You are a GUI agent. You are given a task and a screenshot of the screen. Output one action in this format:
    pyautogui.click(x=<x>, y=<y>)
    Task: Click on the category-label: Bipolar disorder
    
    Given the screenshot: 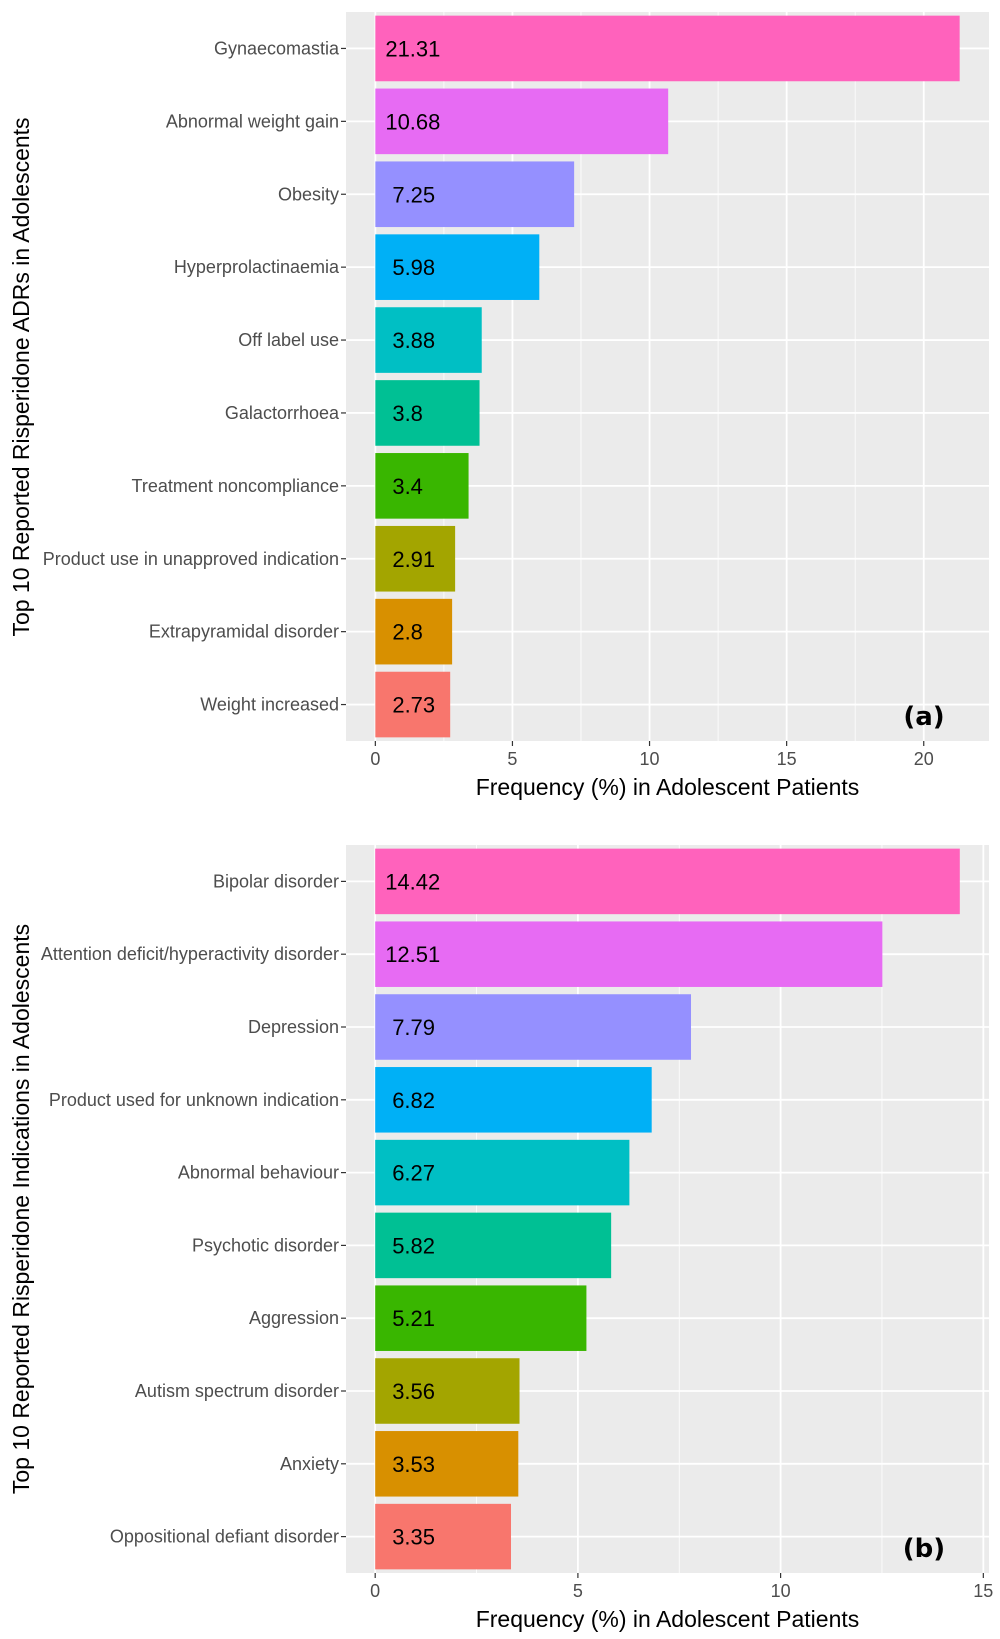 What is the action you would take?
    pyautogui.click(x=276, y=881)
    